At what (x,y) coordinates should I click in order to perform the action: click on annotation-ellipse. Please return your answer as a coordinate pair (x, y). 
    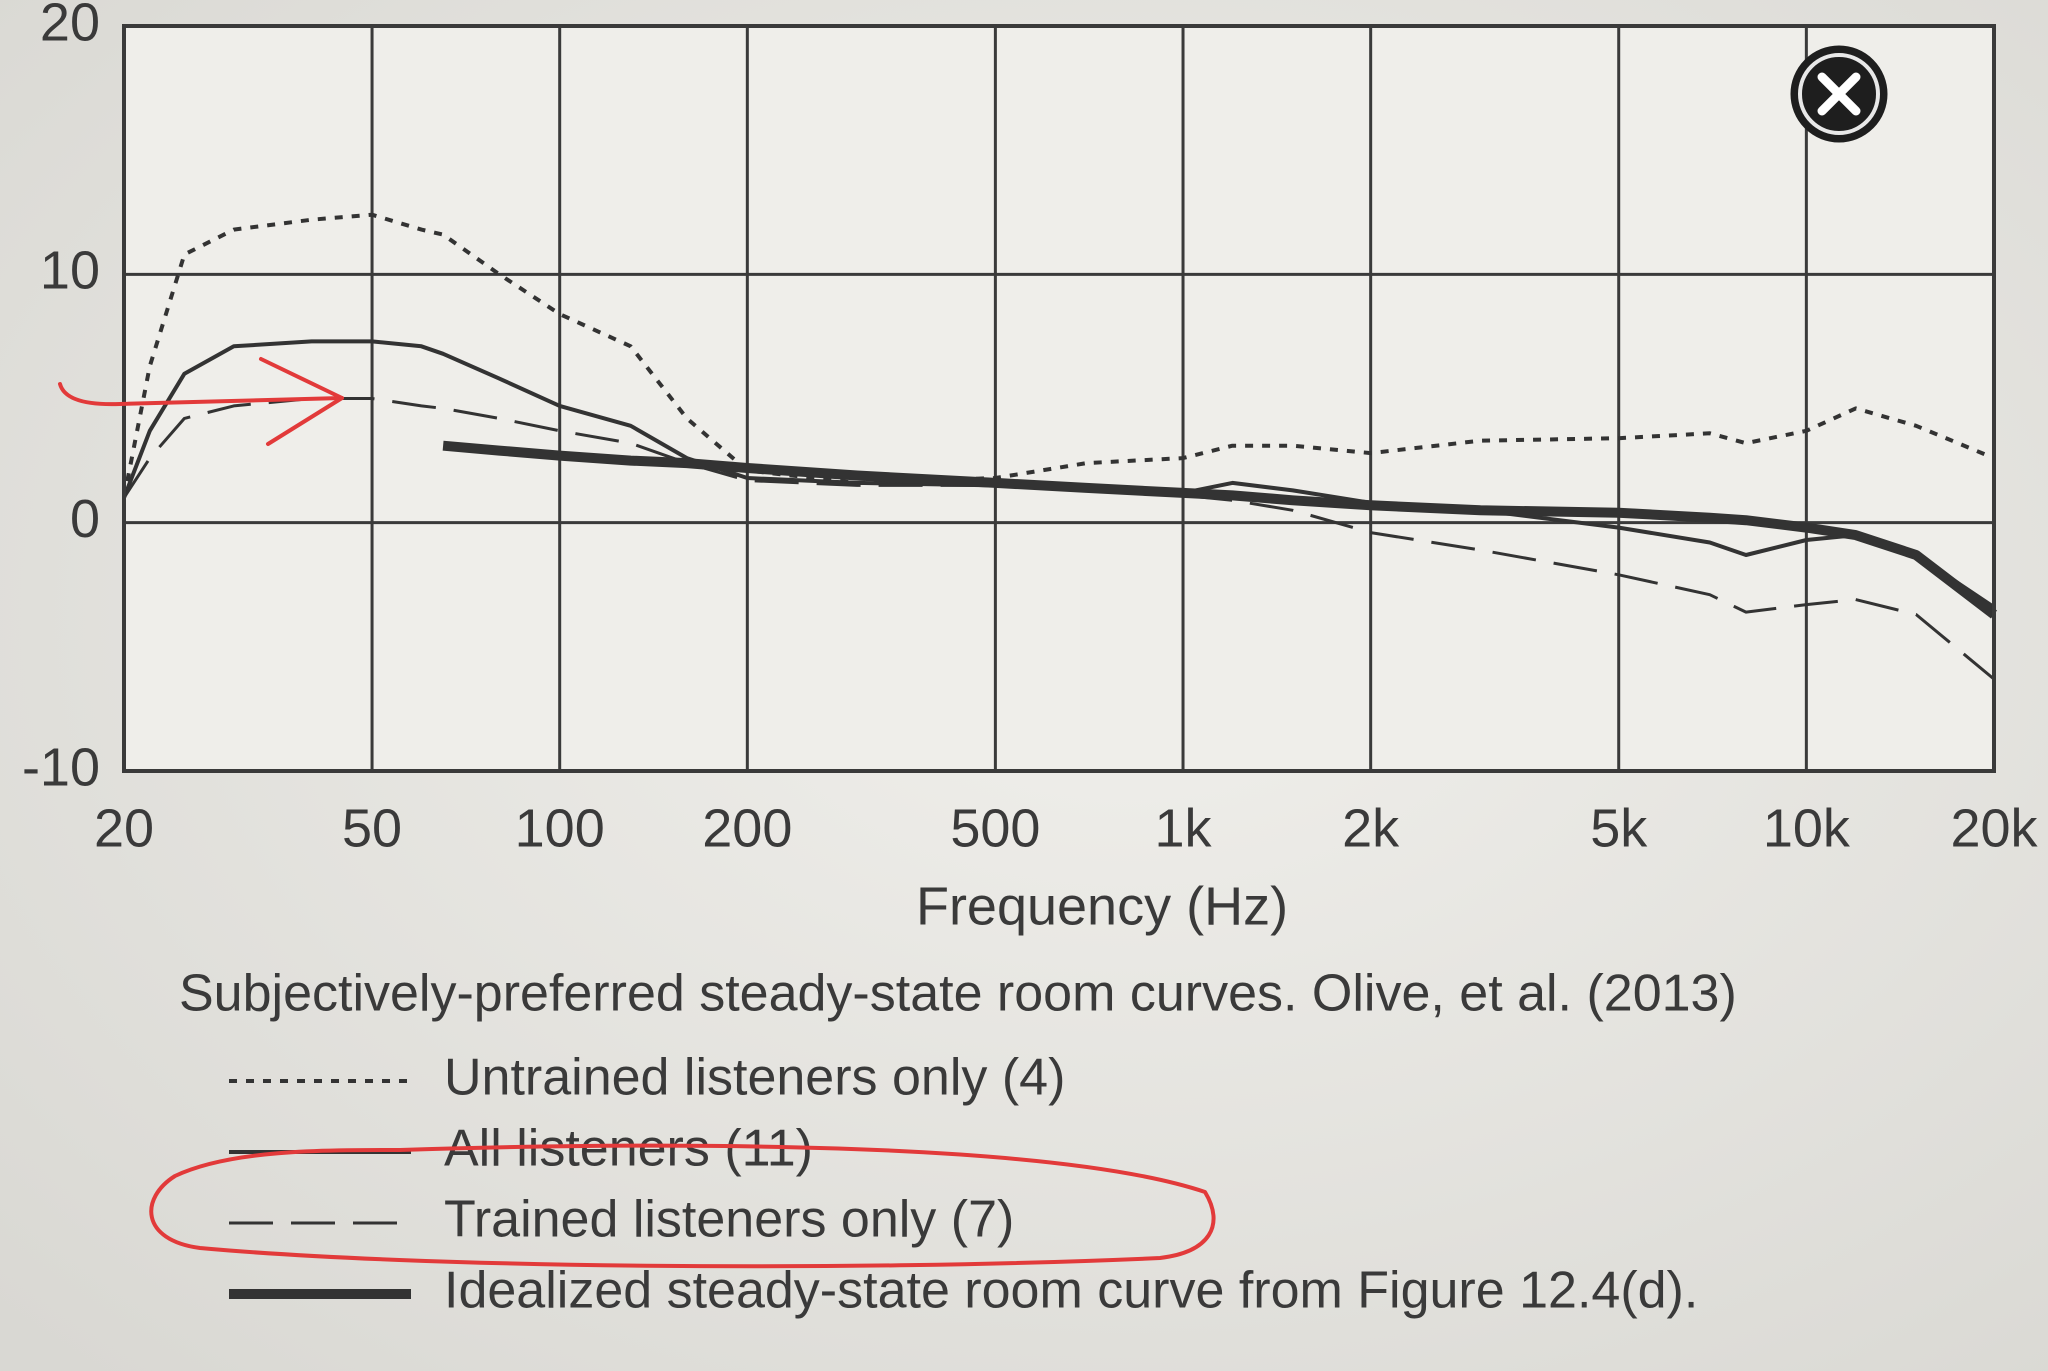
    Looking at the image, I should click on (682, 1206).